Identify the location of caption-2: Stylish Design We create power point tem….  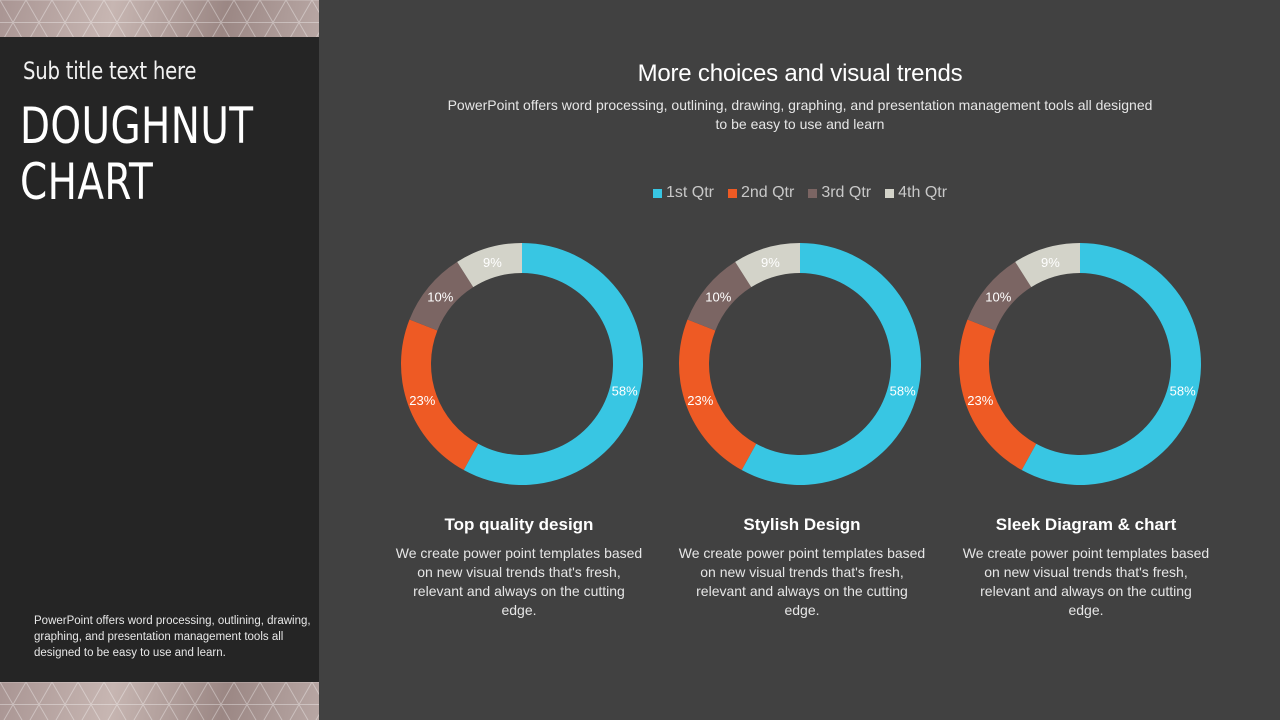
(802, 567).